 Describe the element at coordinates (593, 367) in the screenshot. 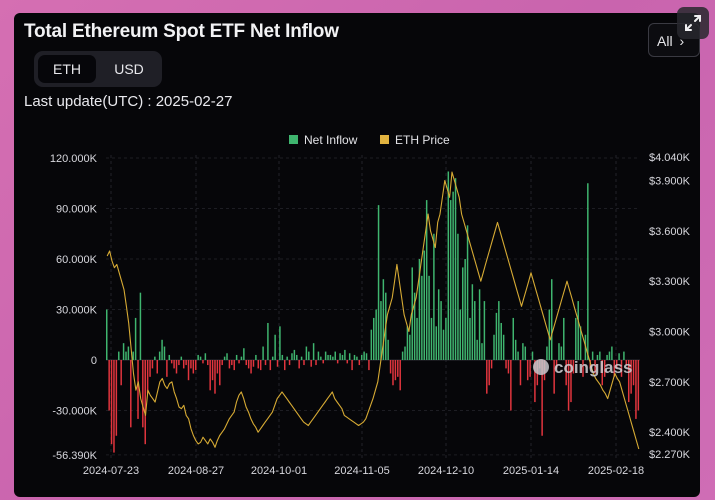

I see `watermark-text: coinglass` at that location.